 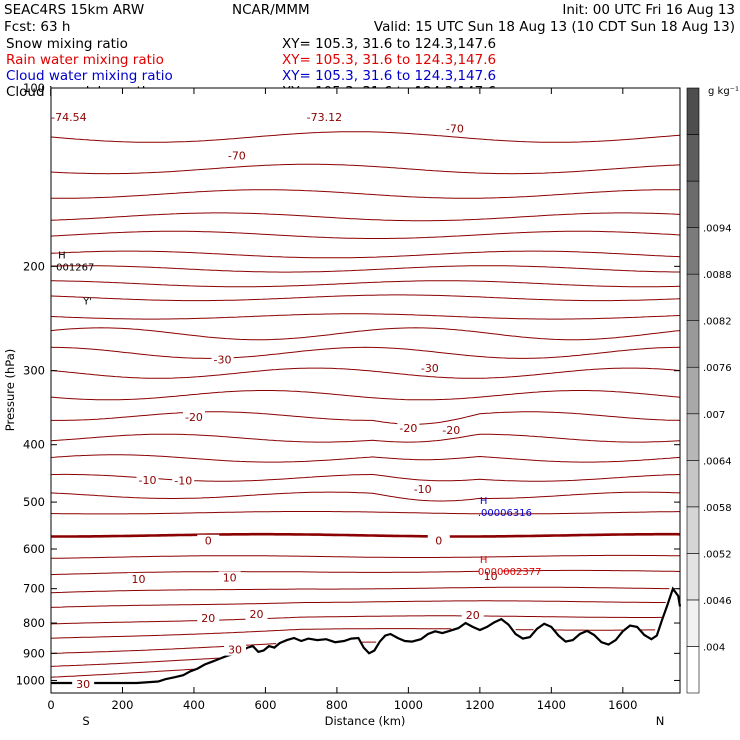 What do you see at coordinates (717, 601) in the screenshot?
I see `colorbar-tick-label: .0046` at bounding box center [717, 601].